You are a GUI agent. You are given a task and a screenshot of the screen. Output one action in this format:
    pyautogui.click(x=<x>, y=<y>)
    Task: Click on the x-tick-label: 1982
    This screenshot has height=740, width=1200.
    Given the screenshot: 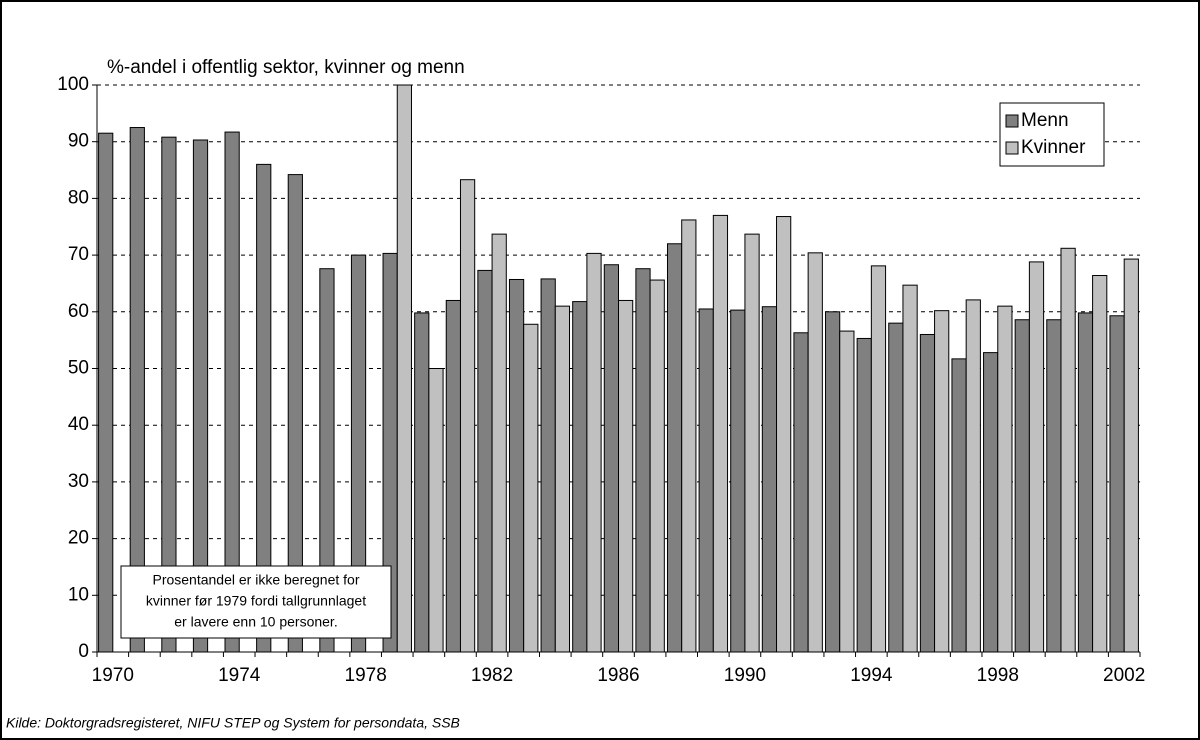 What is the action you would take?
    pyautogui.click(x=492, y=675)
    